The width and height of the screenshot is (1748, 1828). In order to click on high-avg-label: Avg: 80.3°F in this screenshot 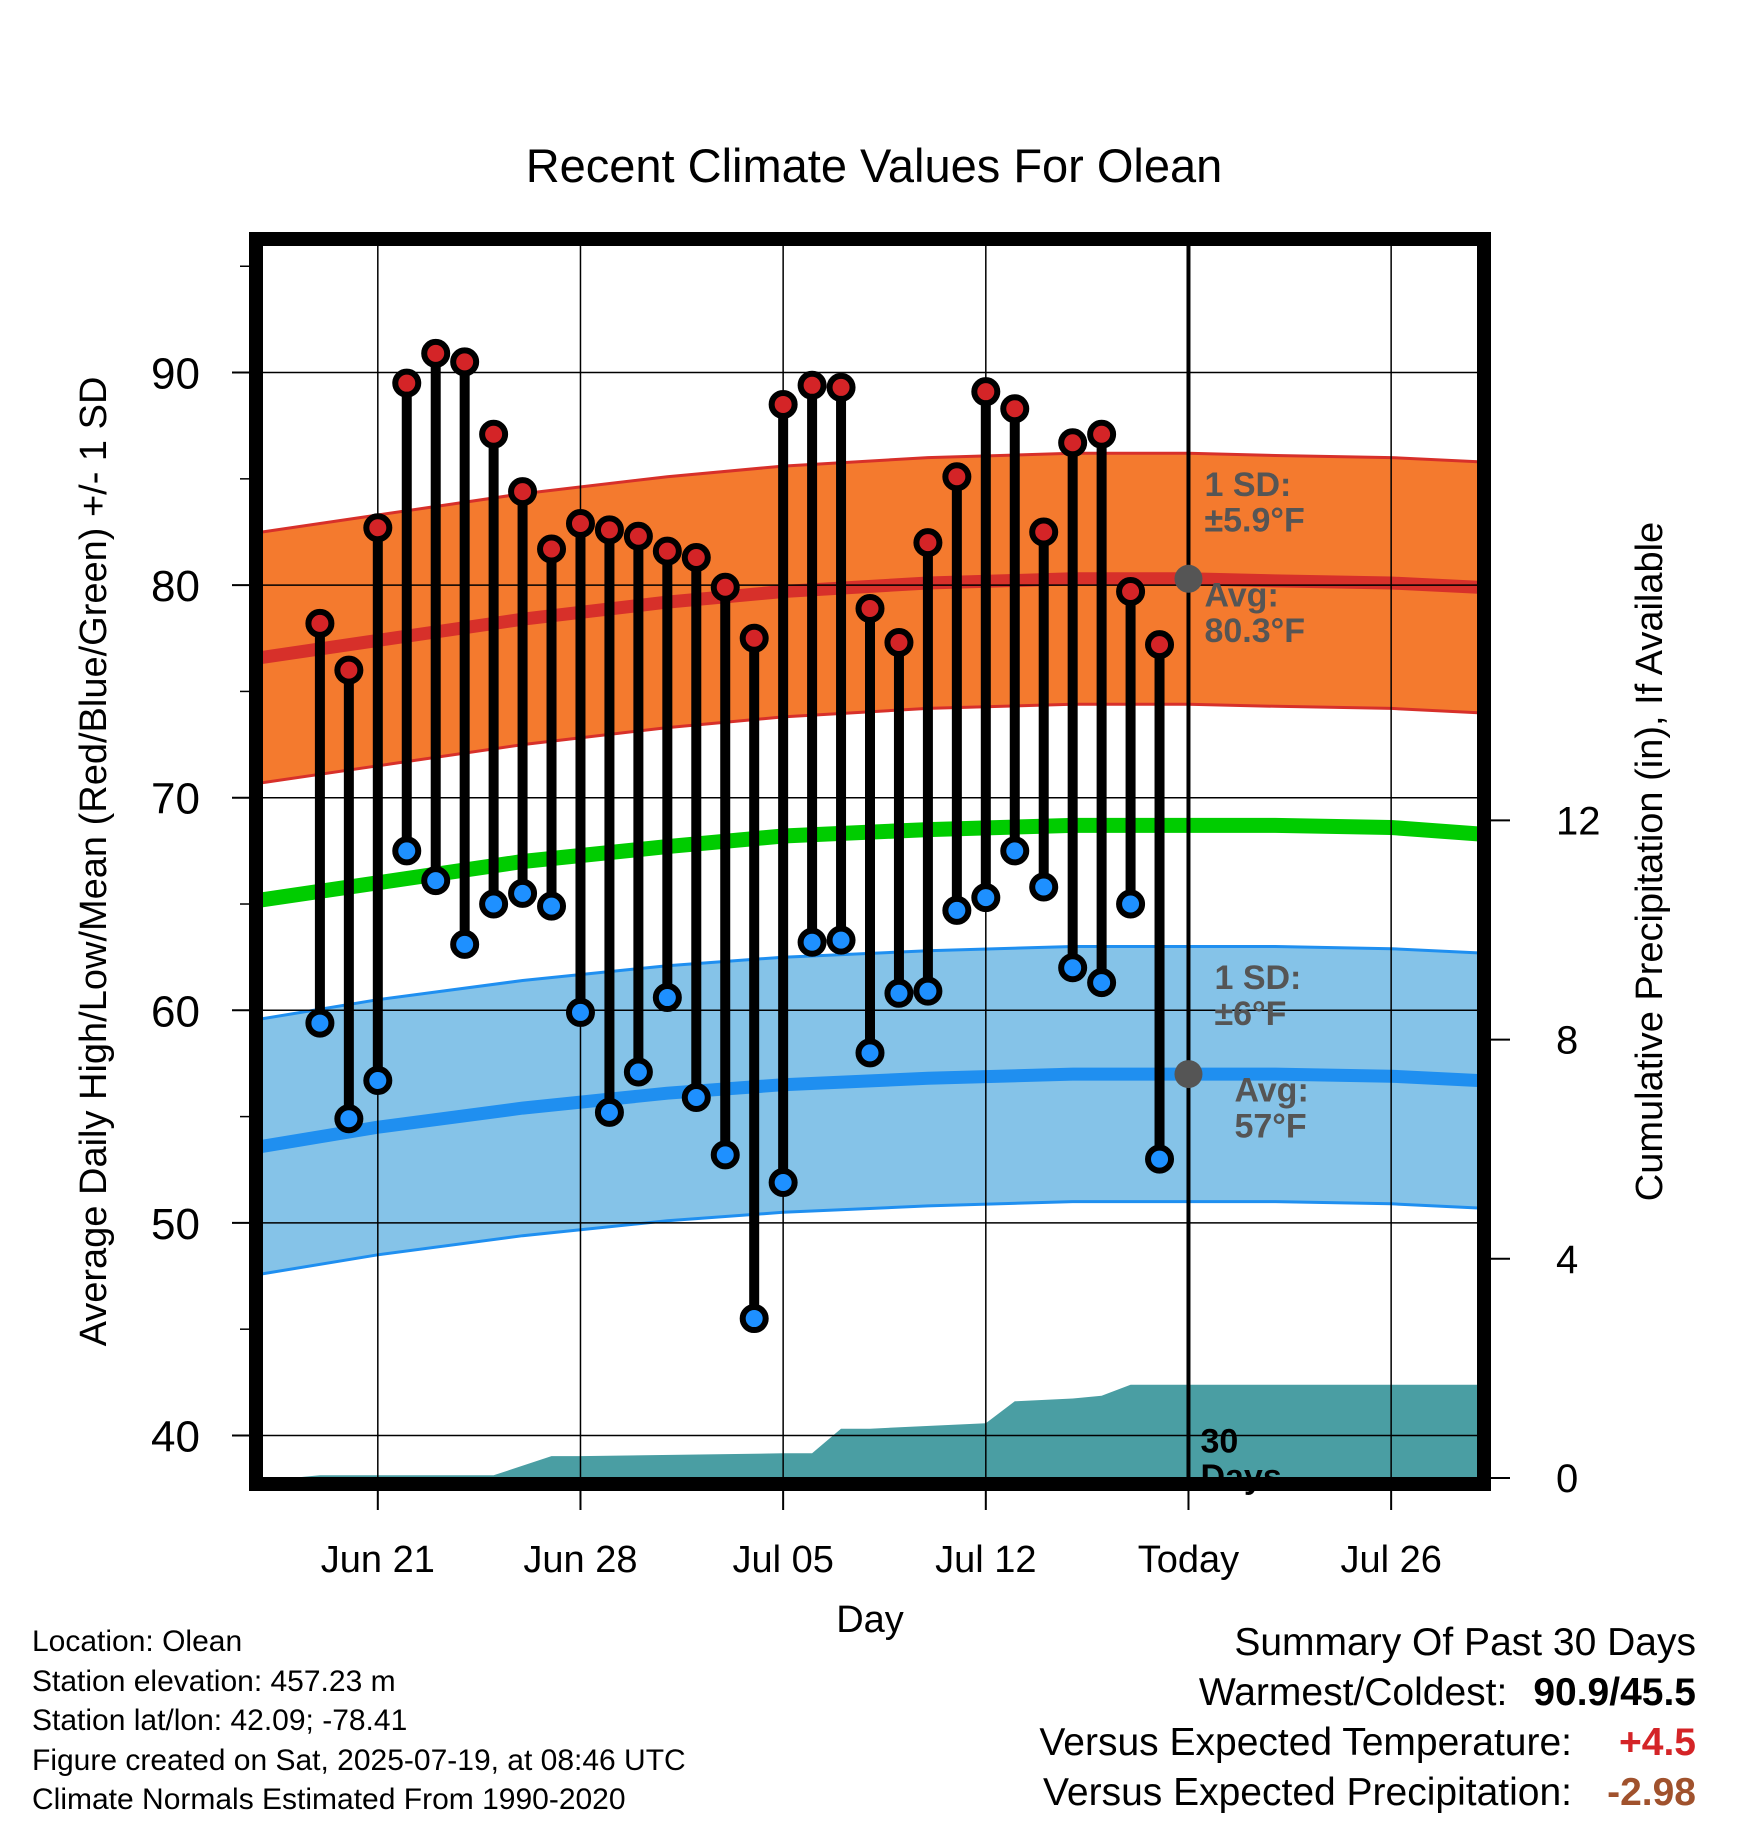, I will do `click(1254, 613)`.